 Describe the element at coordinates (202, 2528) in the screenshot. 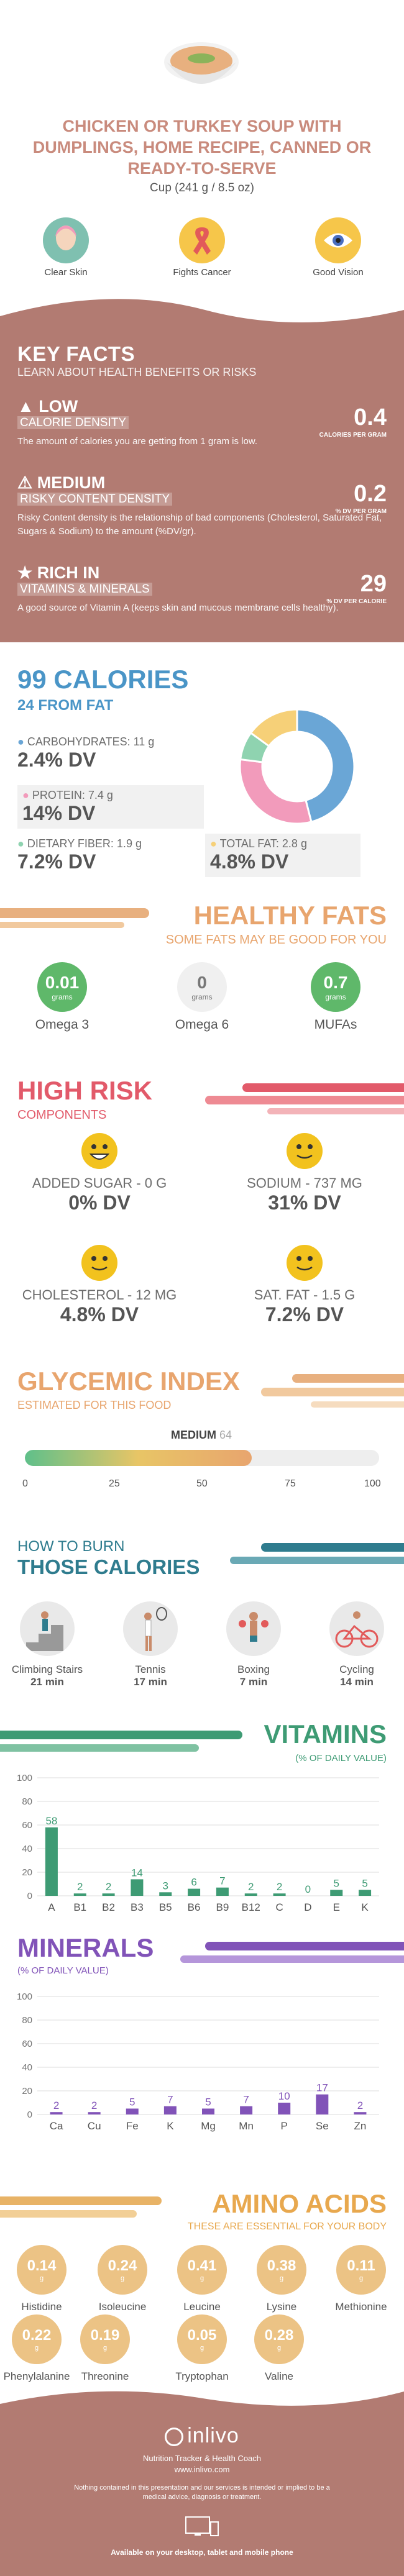

I see `devices-icon` at that location.